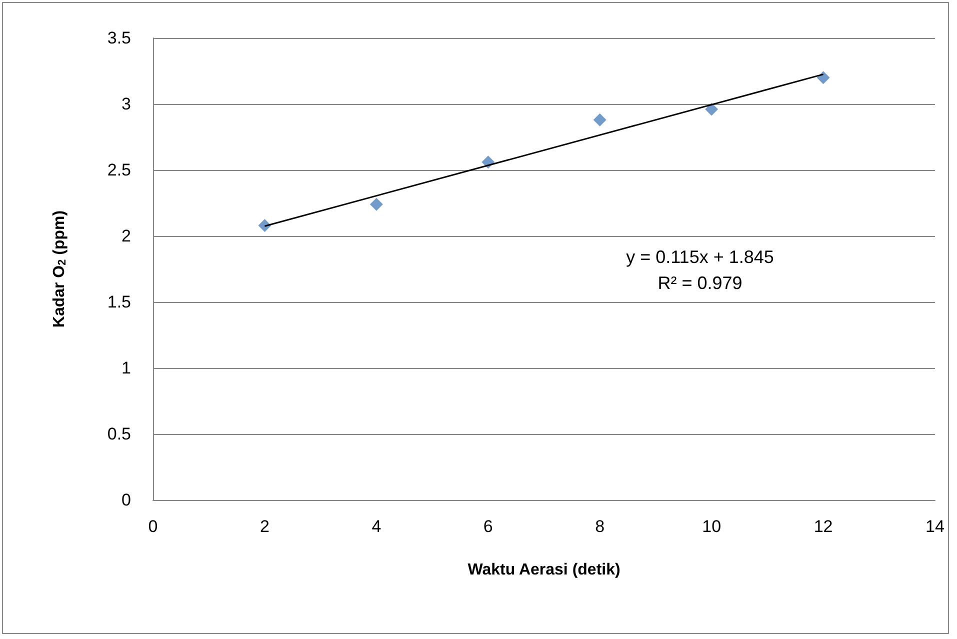 Image resolution: width=957 pixels, height=639 pixels. I want to click on y-tick-label: 2.5, so click(119, 170).